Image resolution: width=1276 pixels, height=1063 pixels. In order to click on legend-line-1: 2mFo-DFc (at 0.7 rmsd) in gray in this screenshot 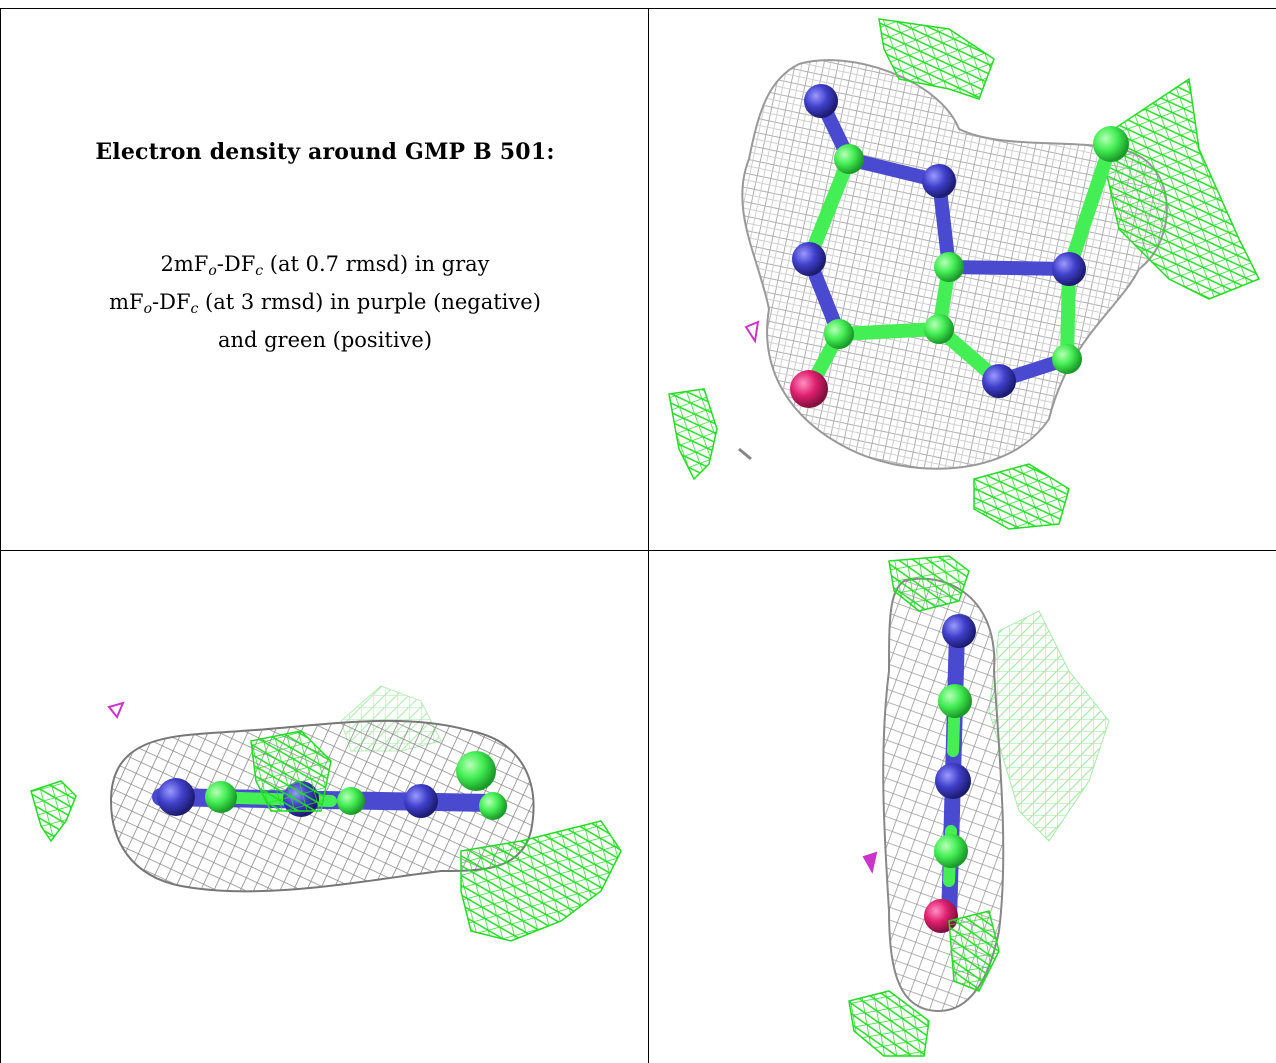, I will do `click(325, 265)`.